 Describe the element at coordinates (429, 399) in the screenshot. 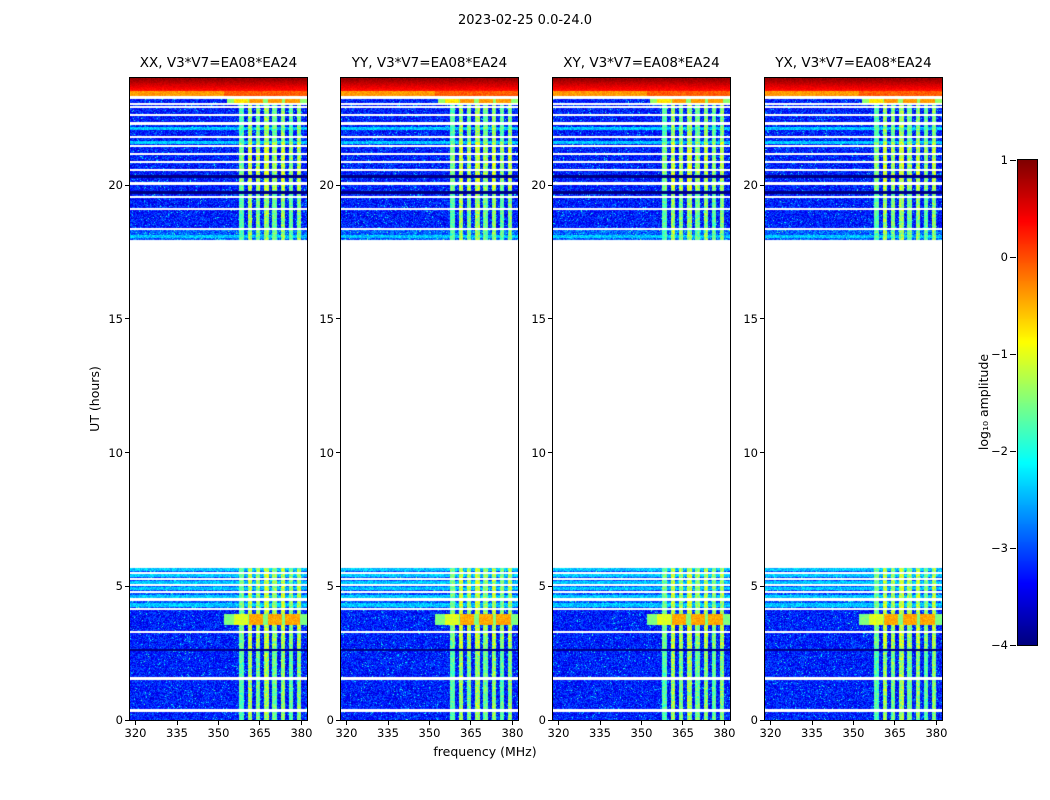

I see `heatmap-canvas-yy` at that location.